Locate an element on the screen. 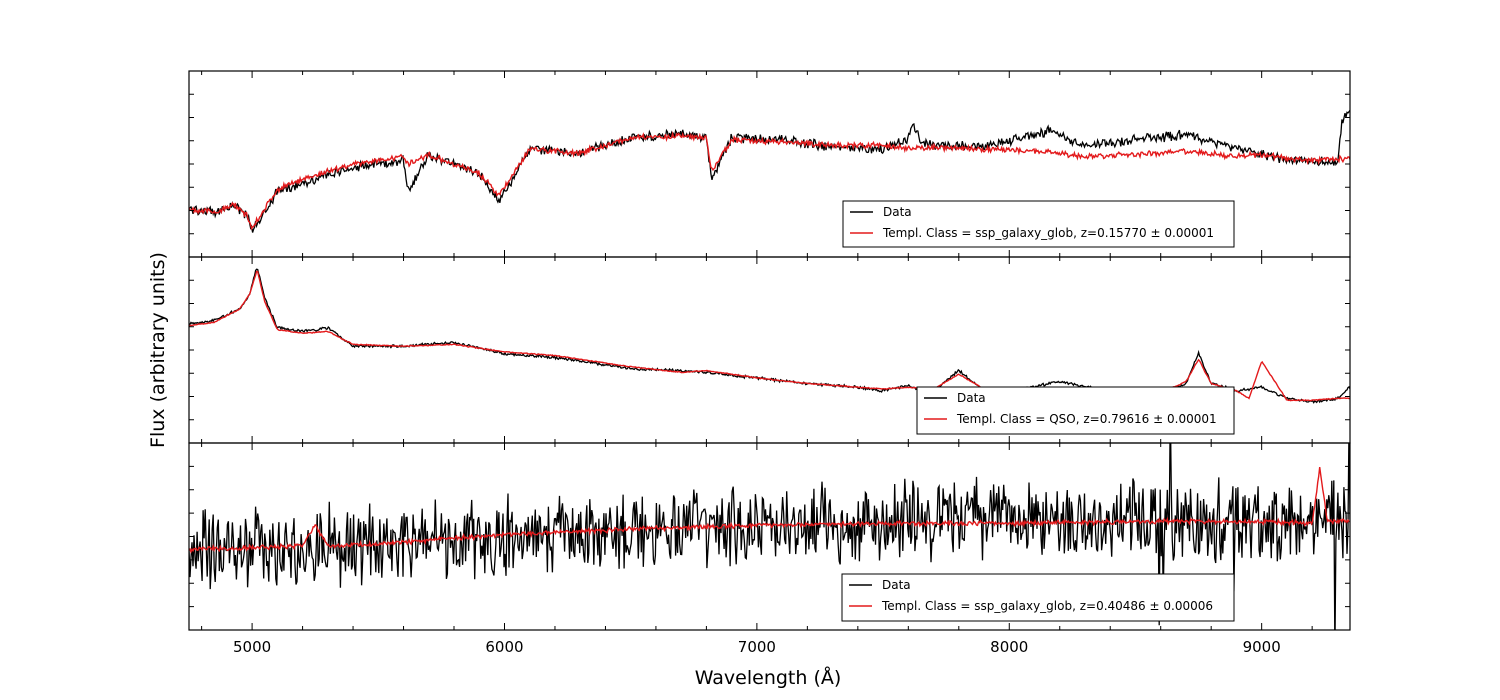 This screenshot has height=700, width=1500. x-tick-label: 9000 is located at coordinates (1262, 647).